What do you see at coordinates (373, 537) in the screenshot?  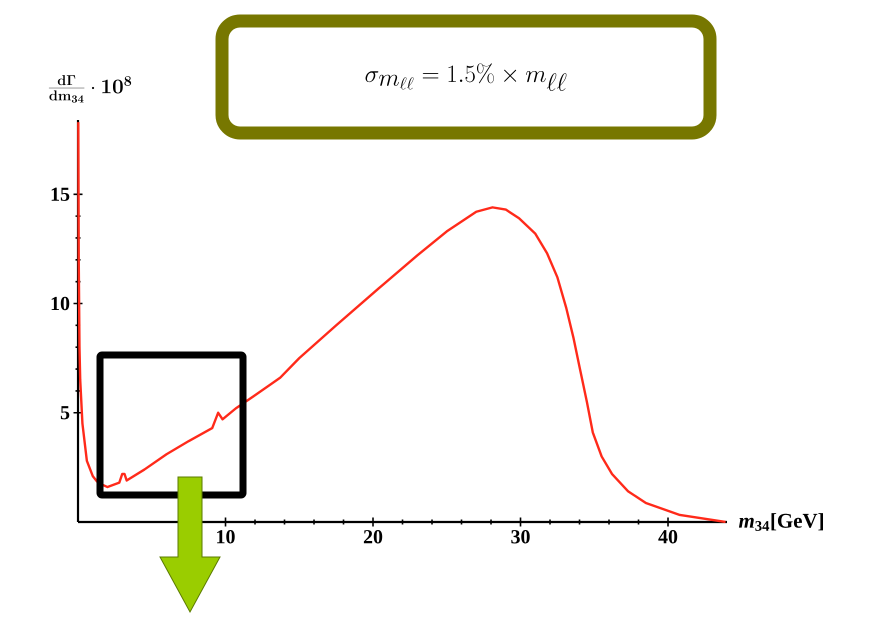 I see `x-tick-label: 20` at bounding box center [373, 537].